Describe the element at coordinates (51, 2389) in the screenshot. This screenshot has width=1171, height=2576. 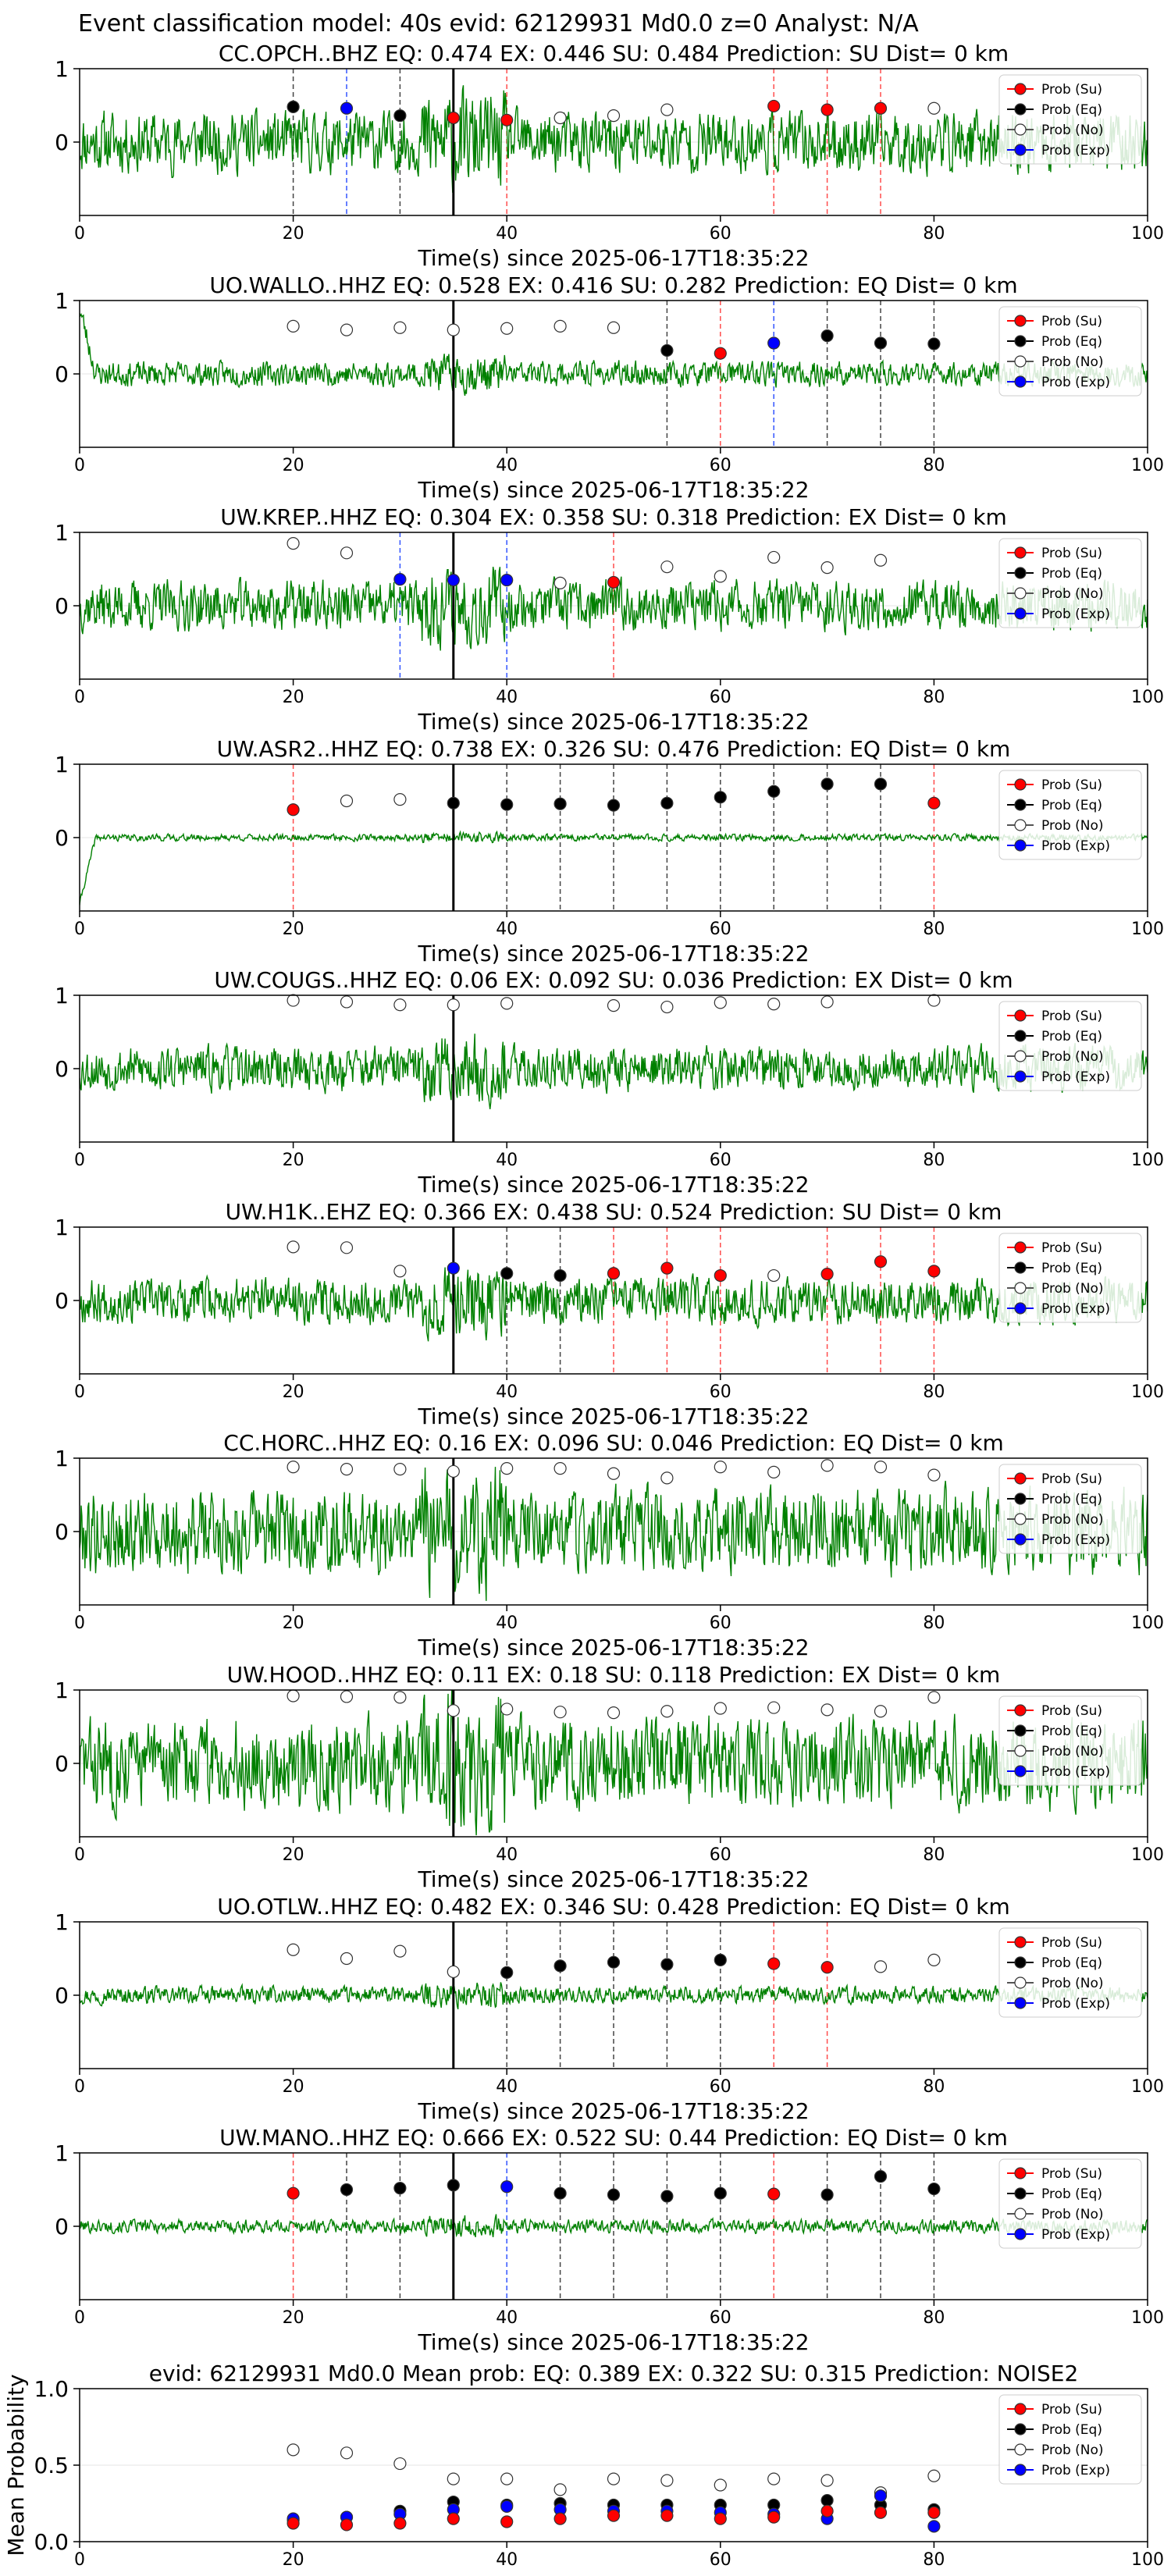
I see `y-tick-label: 1.0` at that location.